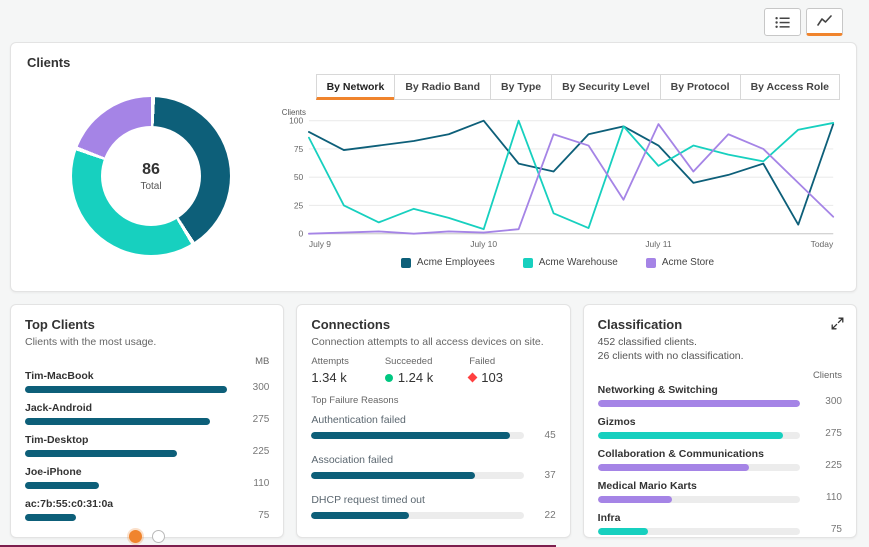  I want to click on client-usage-value: 225, so click(261, 451).